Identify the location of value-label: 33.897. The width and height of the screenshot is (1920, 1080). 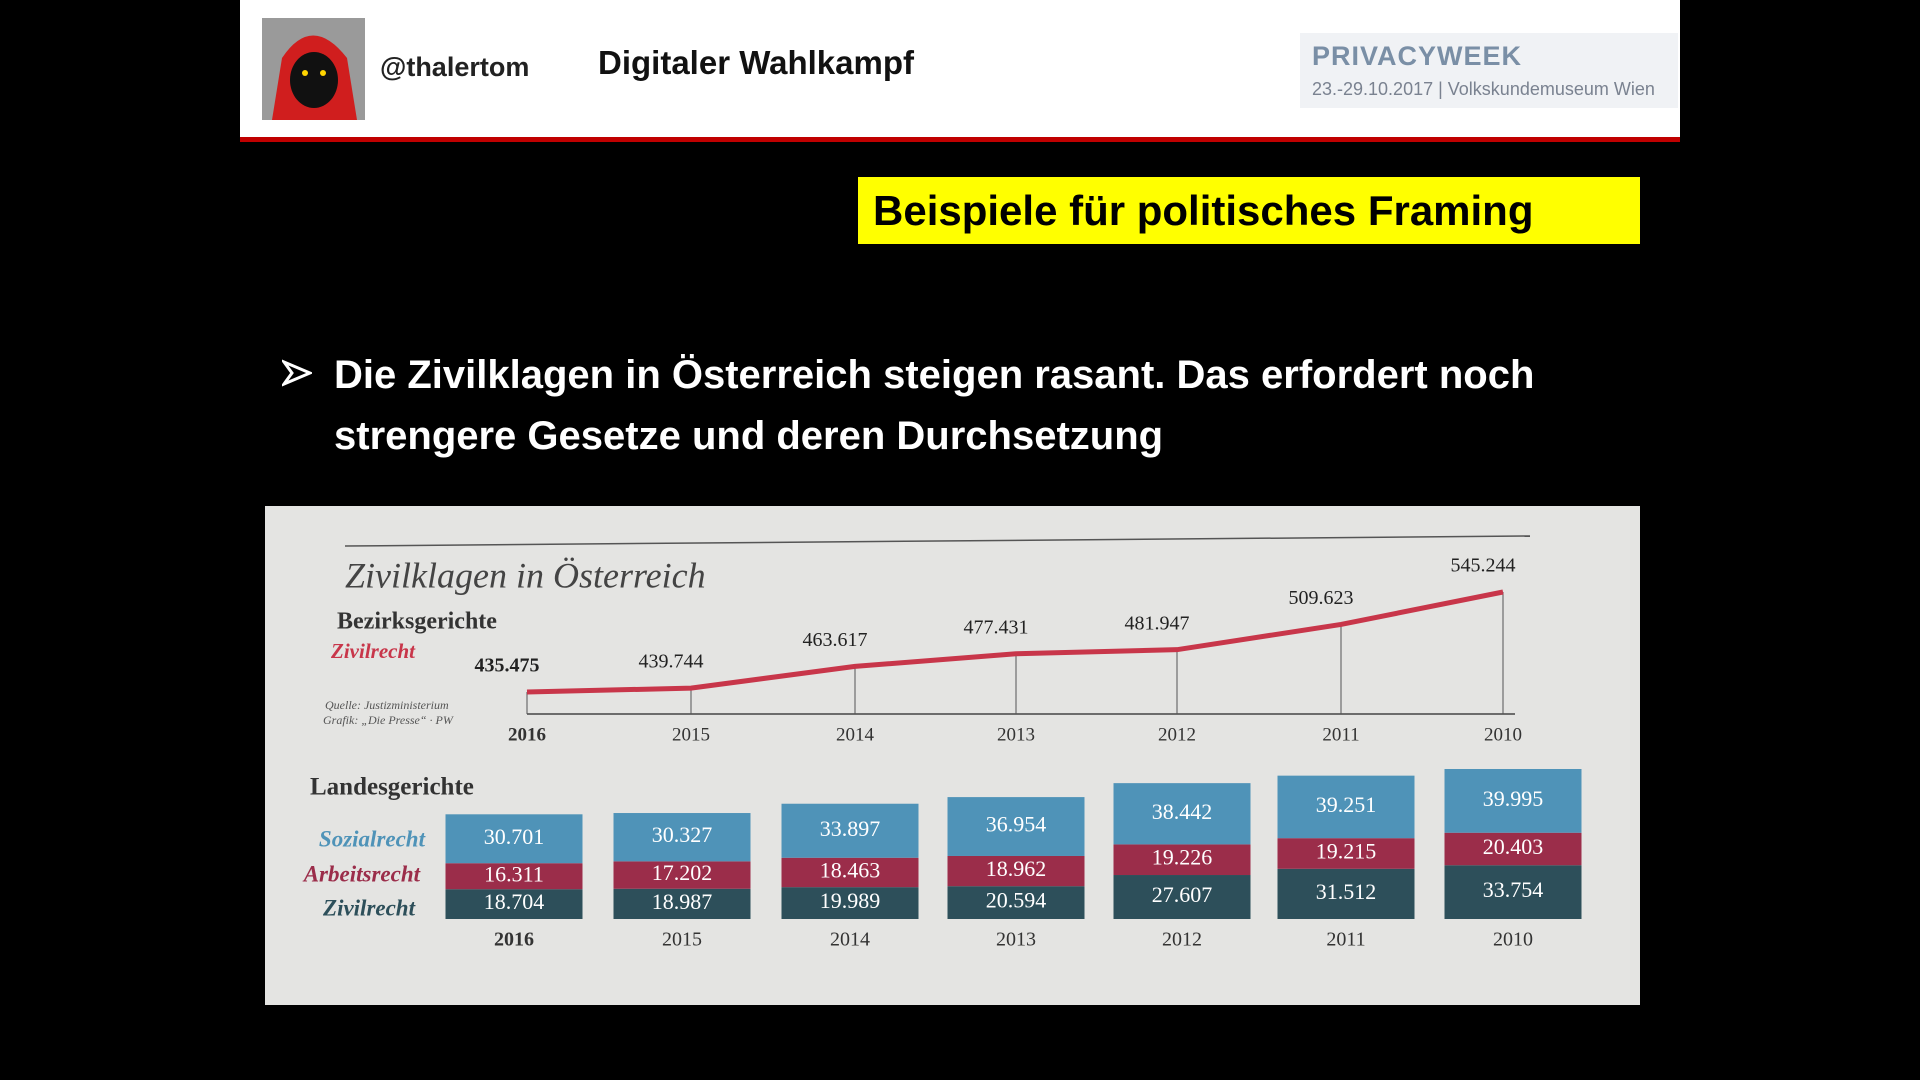
(850, 828).